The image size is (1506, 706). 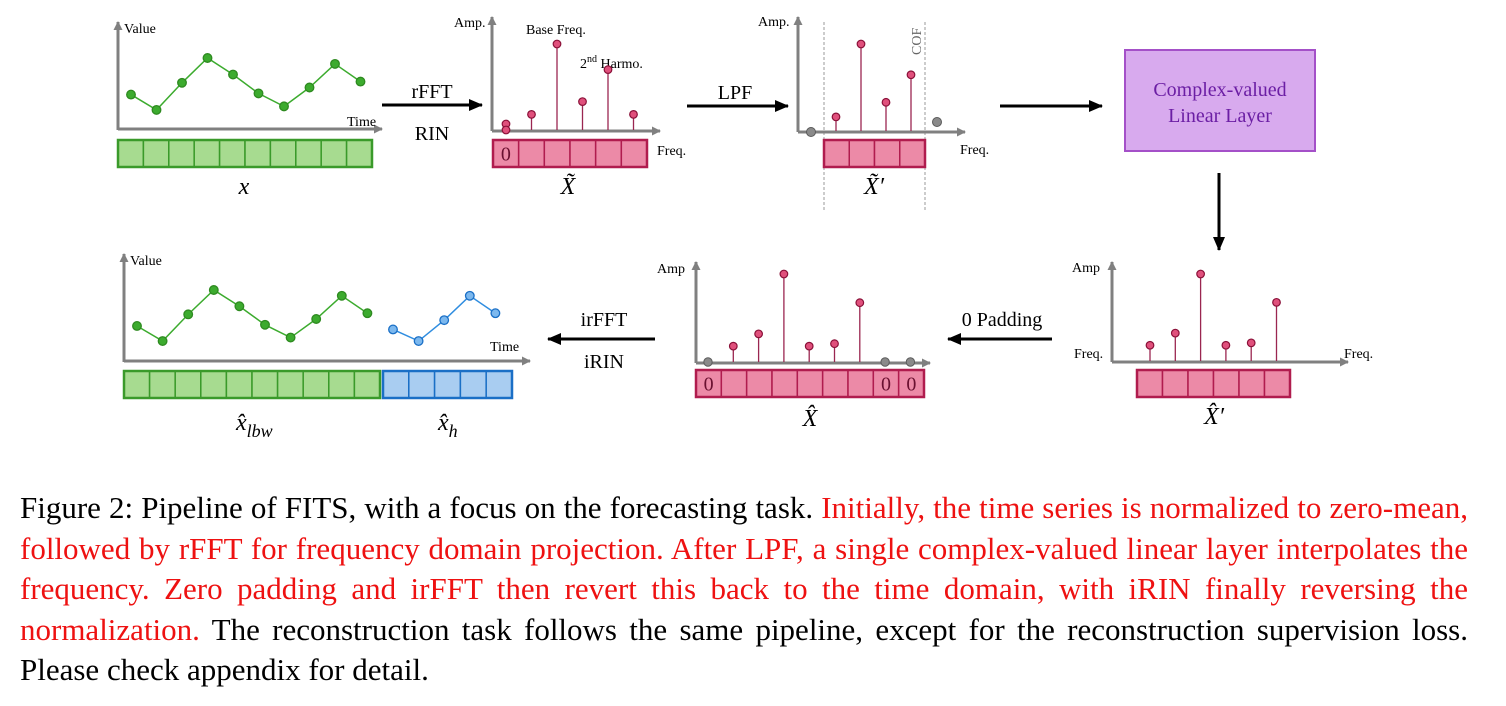 I want to click on lpf-buffer-outline, so click(x=874, y=153).